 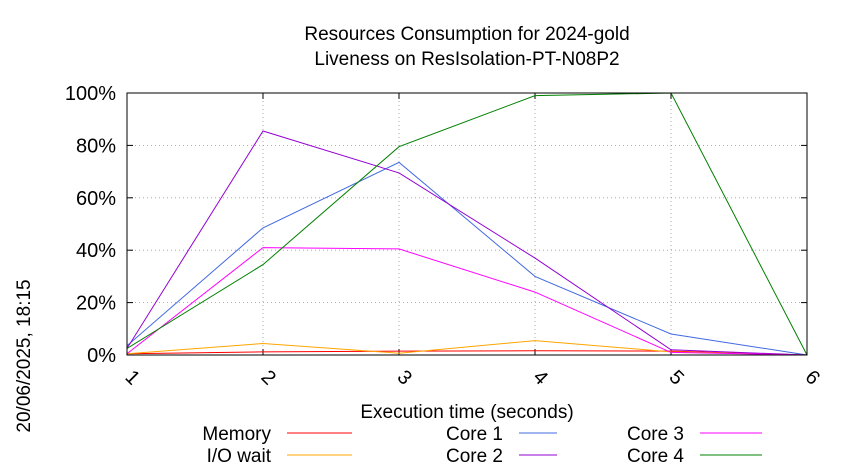 I want to click on y-tick-labels: 0% 20% 40% 60% 80% 100%, so click(x=90, y=225).